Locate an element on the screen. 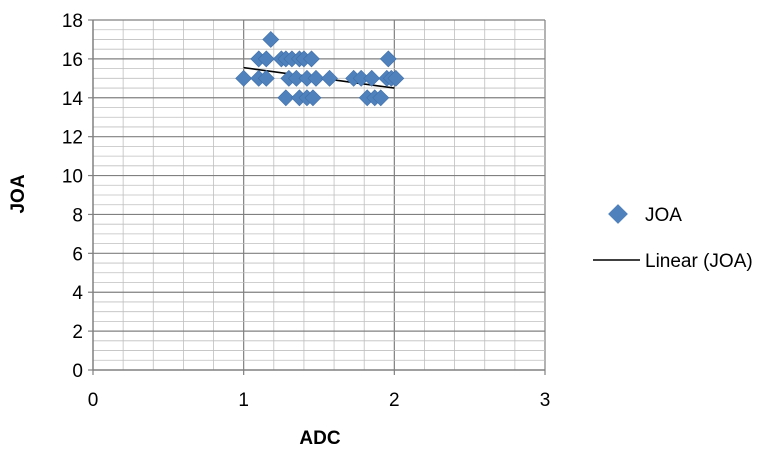 The width and height of the screenshot is (773, 449). legend-label-linear: Linear (JOA) is located at coordinates (699, 261).